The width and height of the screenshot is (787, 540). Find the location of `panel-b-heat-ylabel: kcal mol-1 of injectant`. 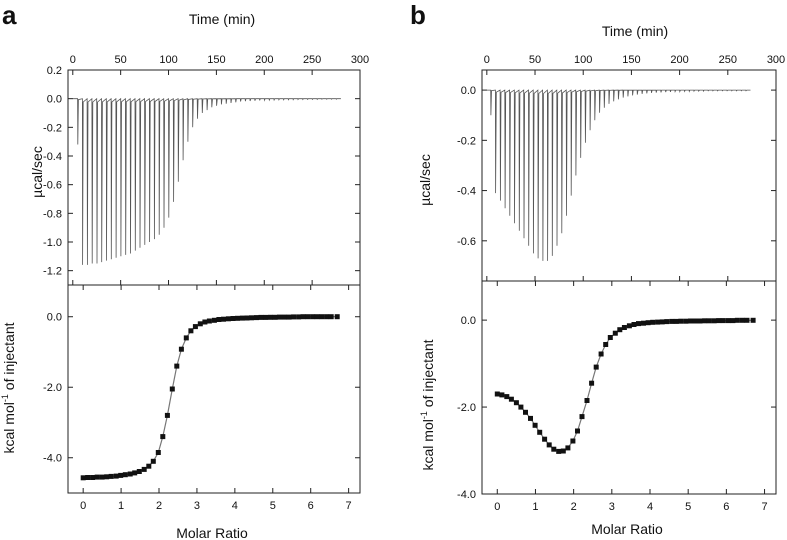

panel-b-heat-ylabel: kcal mol-1 of injectant is located at coordinates (427, 404).